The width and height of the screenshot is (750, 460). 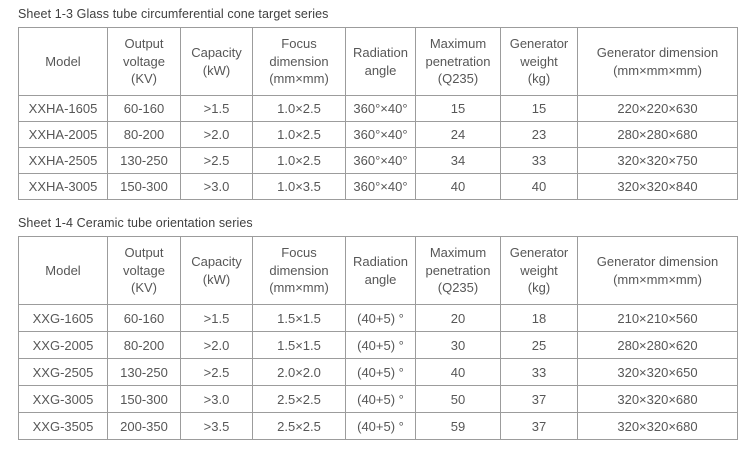 What do you see at coordinates (458, 345) in the screenshot?
I see `table-cell: 30` at bounding box center [458, 345].